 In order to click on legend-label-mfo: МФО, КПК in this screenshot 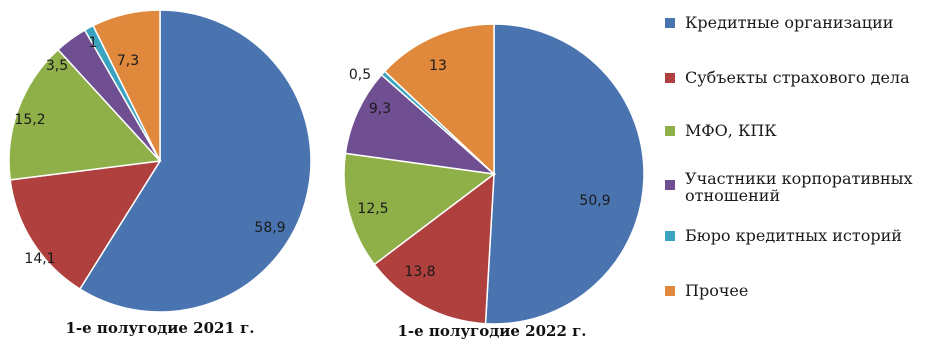, I will do `click(731, 130)`.